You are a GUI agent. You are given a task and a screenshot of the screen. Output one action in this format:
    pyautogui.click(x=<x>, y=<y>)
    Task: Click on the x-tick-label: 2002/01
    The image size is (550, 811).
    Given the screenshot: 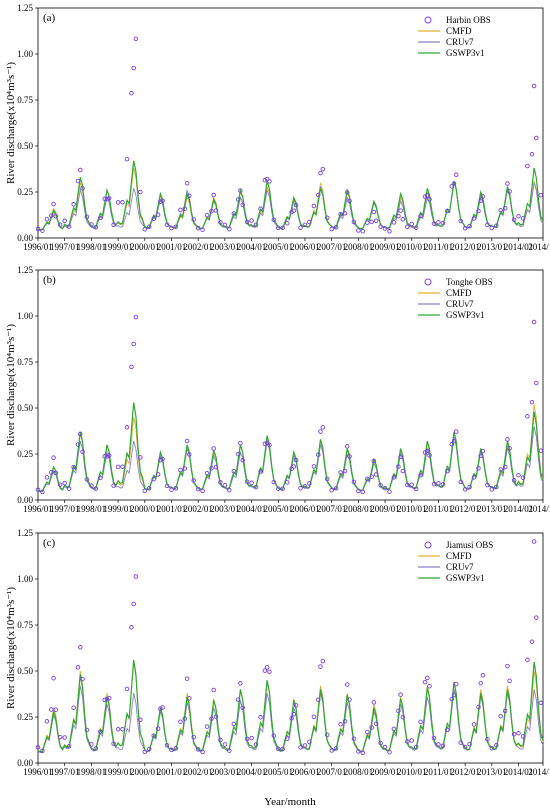 What is the action you would take?
    pyautogui.click(x=198, y=772)
    